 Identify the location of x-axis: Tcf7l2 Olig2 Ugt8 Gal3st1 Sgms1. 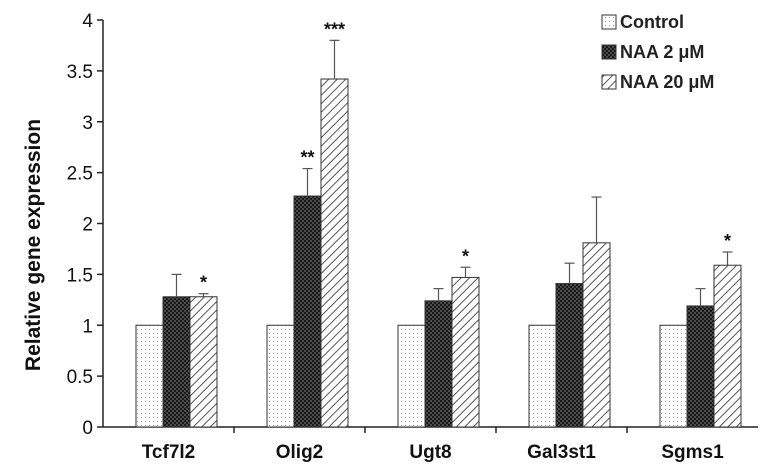
(430, 444).